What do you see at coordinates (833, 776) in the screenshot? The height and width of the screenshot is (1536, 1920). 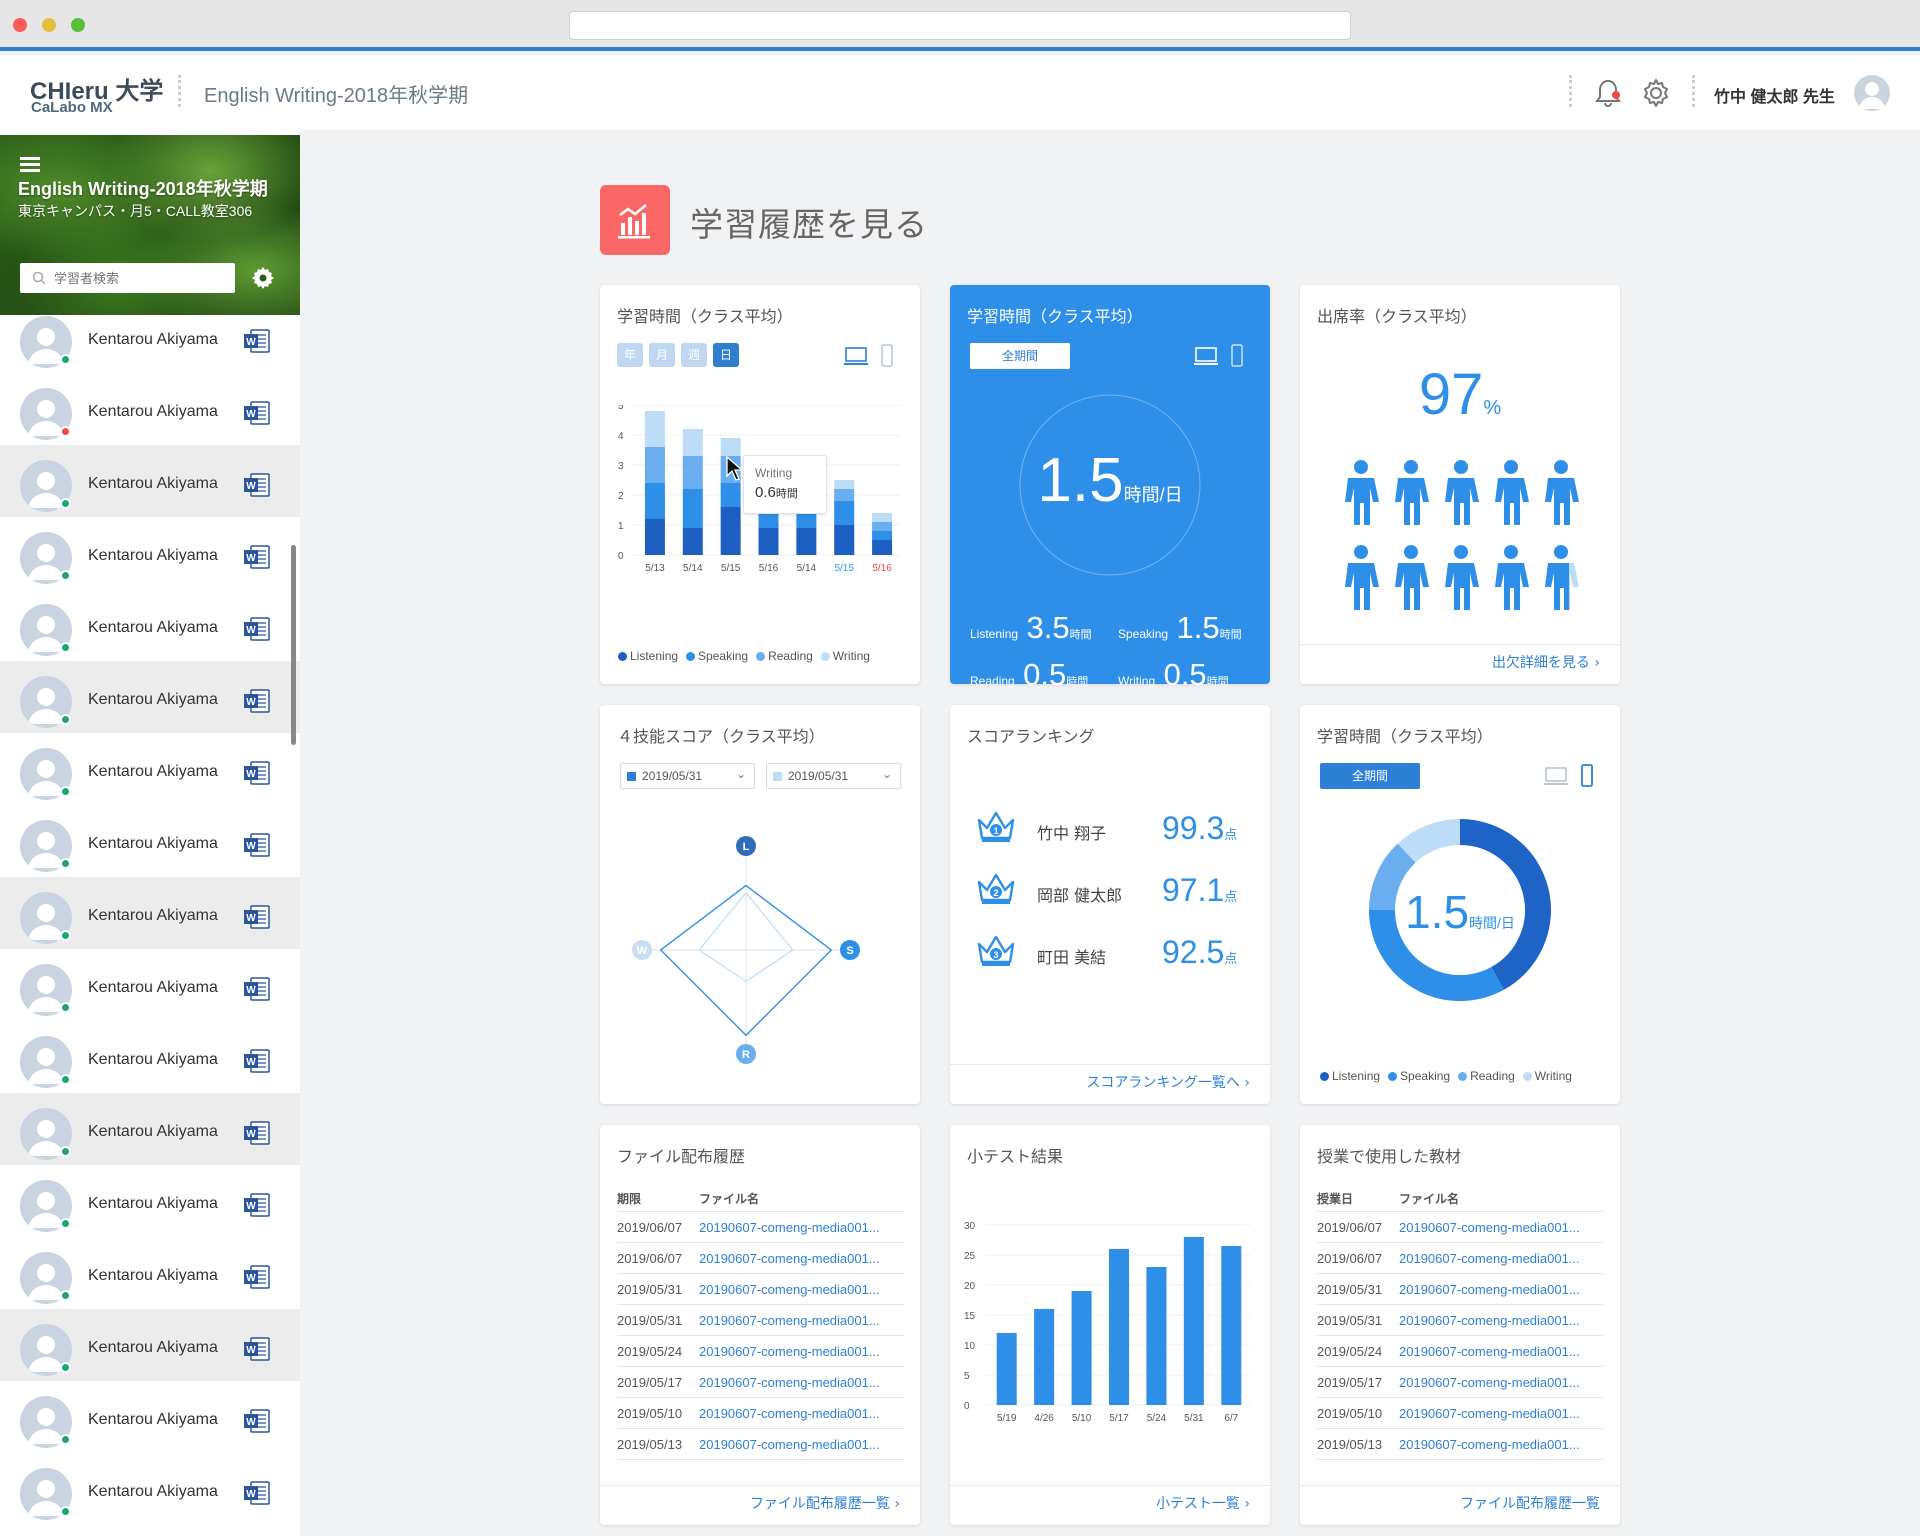 I see `date-select-2: 2019/05/31 ⌄` at bounding box center [833, 776].